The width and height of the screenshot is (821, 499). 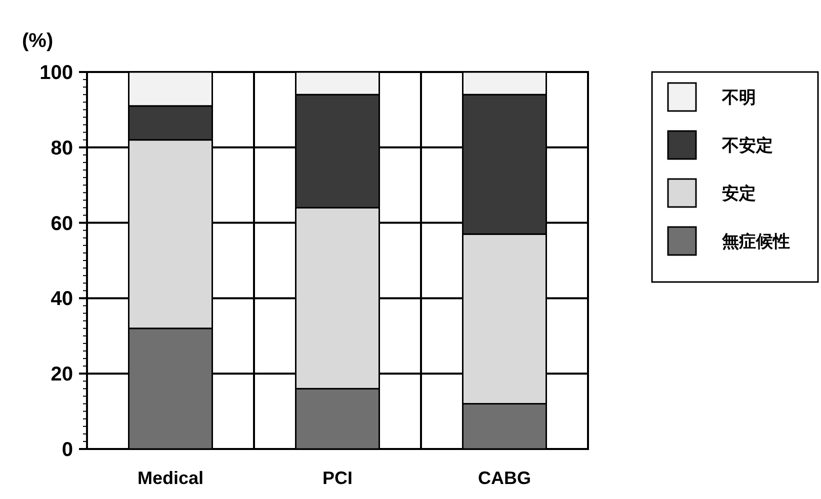 What do you see at coordinates (504, 478) in the screenshot?
I see `x-tick-label: CABG` at bounding box center [504, 478].